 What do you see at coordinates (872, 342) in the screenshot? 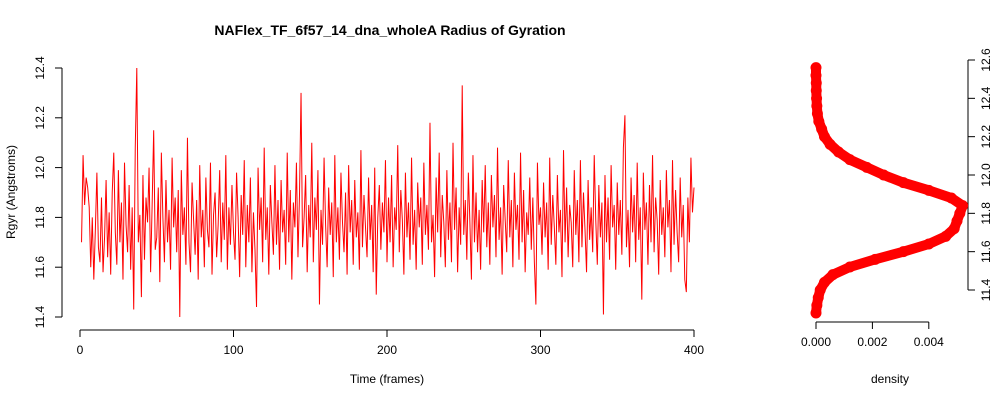
I see `x-tick-label: 0.002` at bounding box center [872, 342].